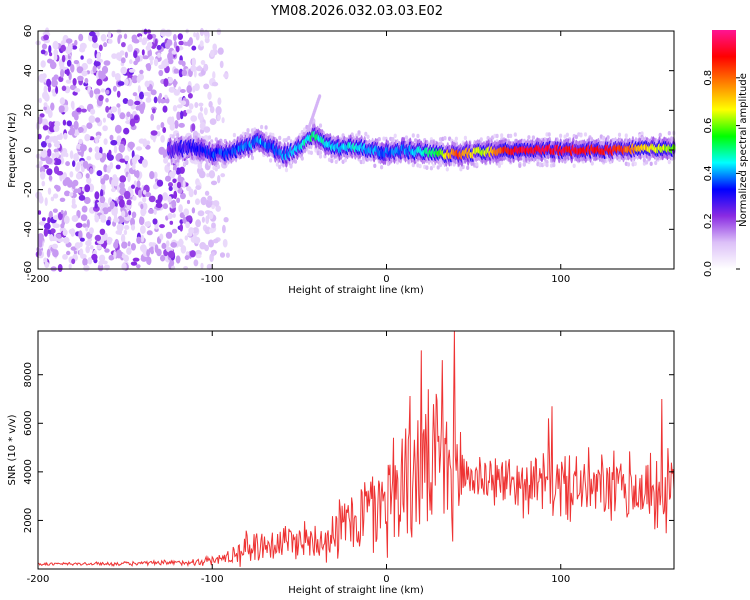 The image size is (750, 600). What do you see at coordinates (28, 229) in the screenshot?
I see `spectrogram-y-tick-label: -40` at bounding box center [28, 229].